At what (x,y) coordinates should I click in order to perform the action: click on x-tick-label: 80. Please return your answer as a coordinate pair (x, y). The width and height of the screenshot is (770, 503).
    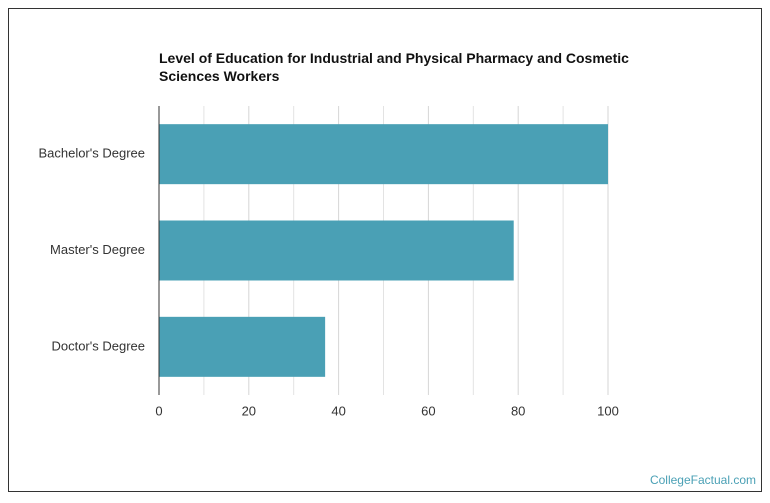
    Looking at the image, I should click on (518, 410).